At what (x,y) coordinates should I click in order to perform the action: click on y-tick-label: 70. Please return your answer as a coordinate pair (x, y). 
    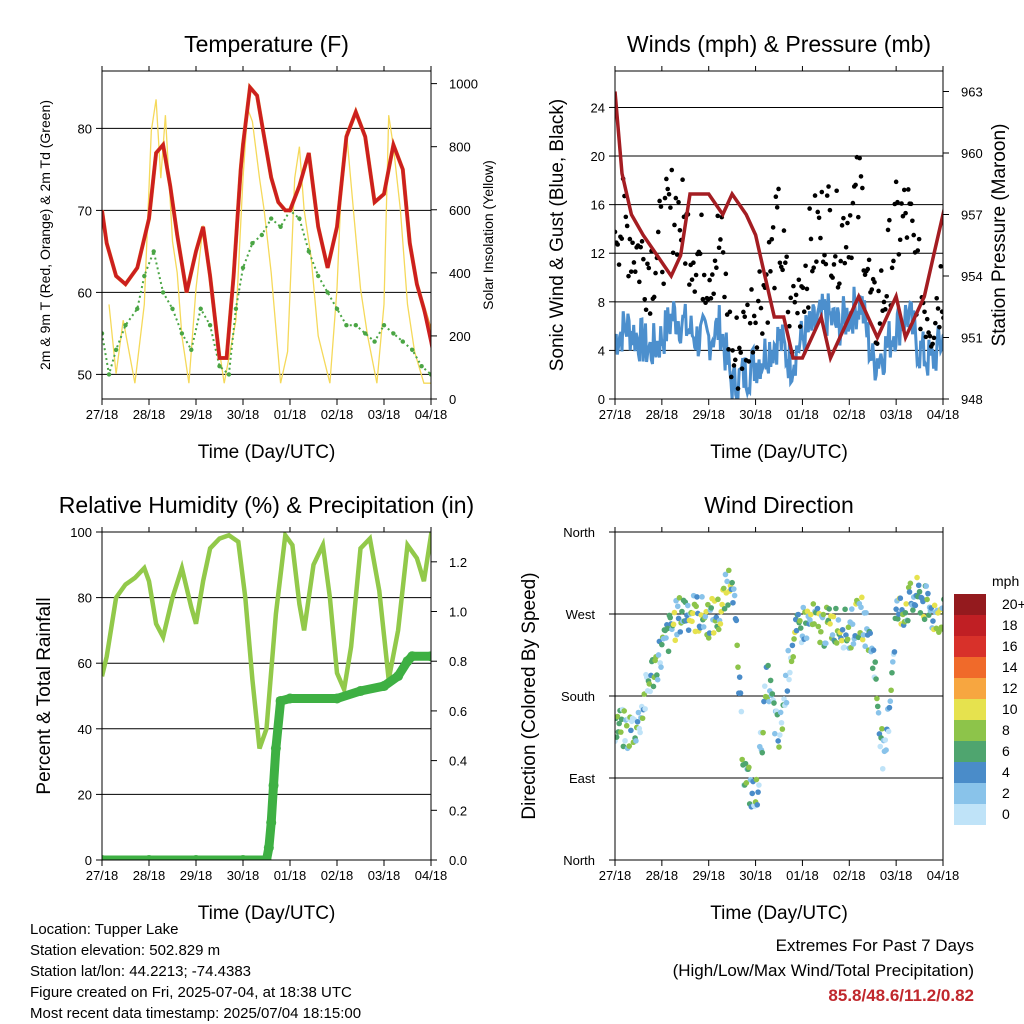
    Looking at the image, I should click on (85, 210).